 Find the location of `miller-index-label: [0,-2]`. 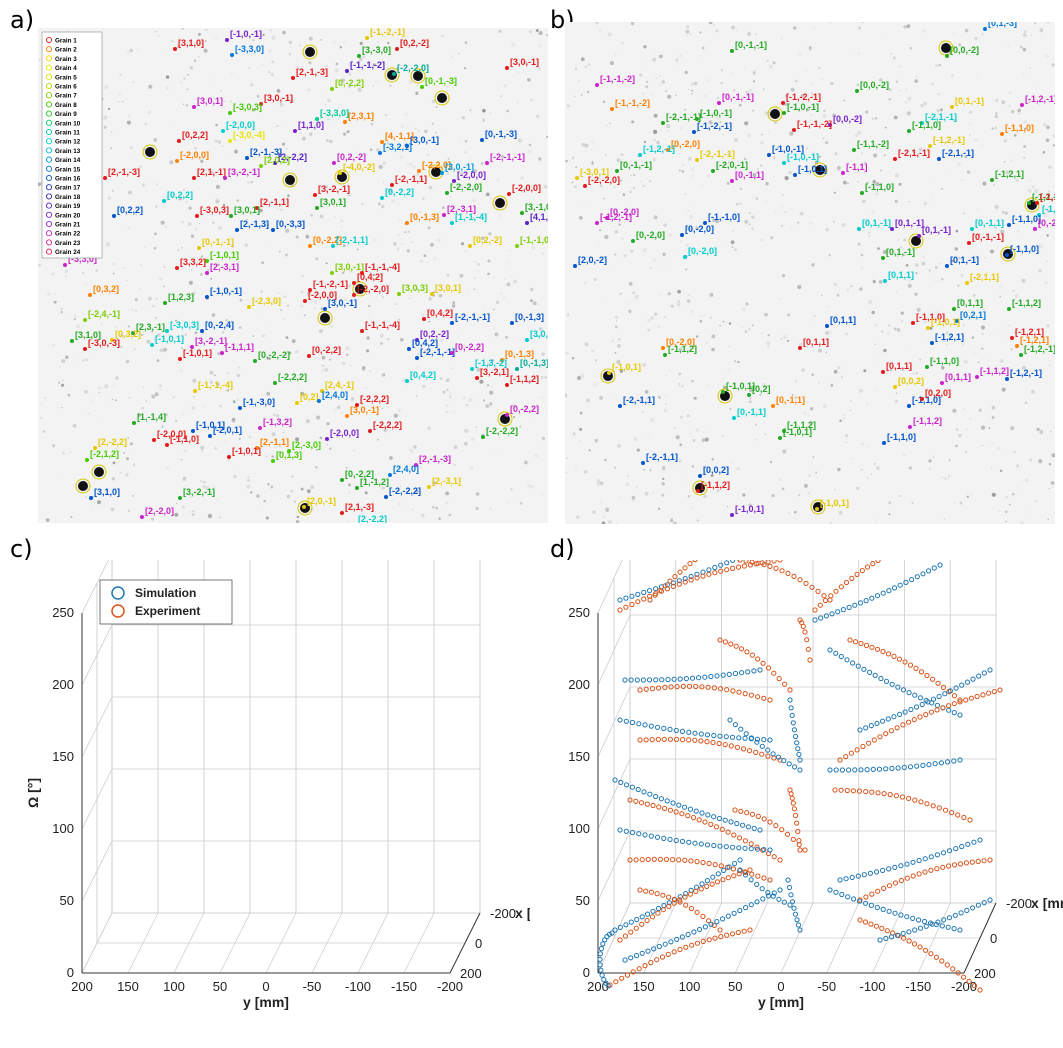

miller-index-label: [0,-2] is located at coordinates (1046, 223).